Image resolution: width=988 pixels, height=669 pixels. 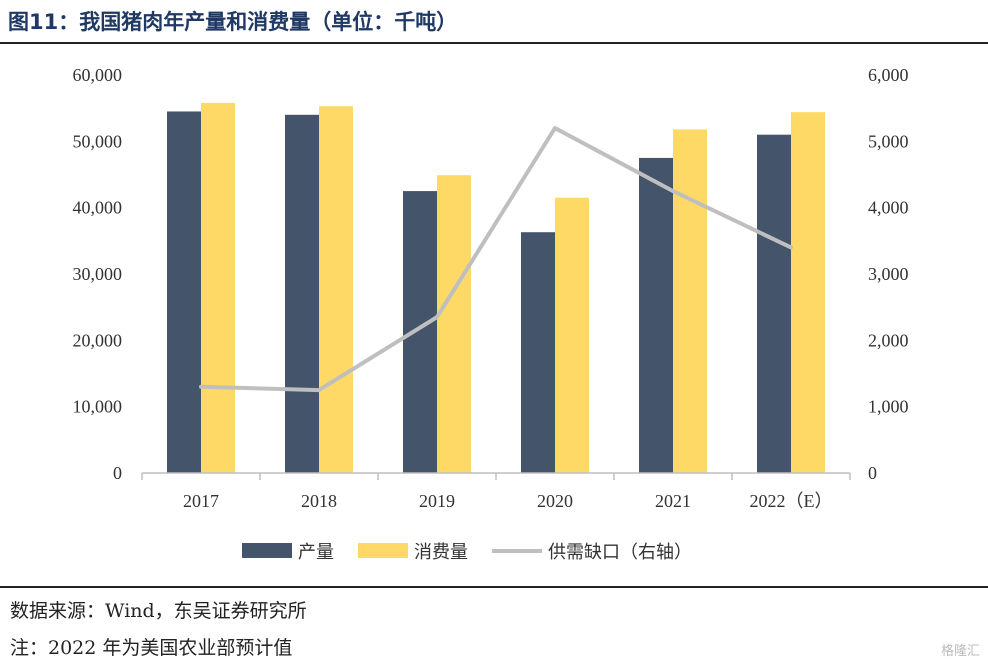 I want to click on left-axis-tick-label: 40,000, so click(x=98, y=208).